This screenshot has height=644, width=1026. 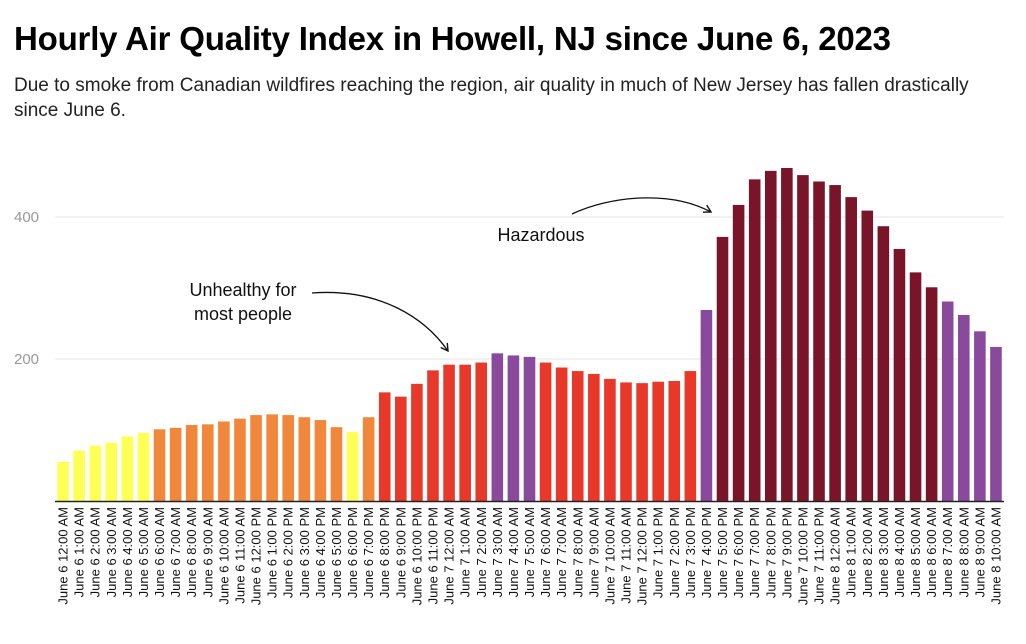 I want to click on x-tick-label-54: June 8 6:00 AM, so click(x=931, y=552).